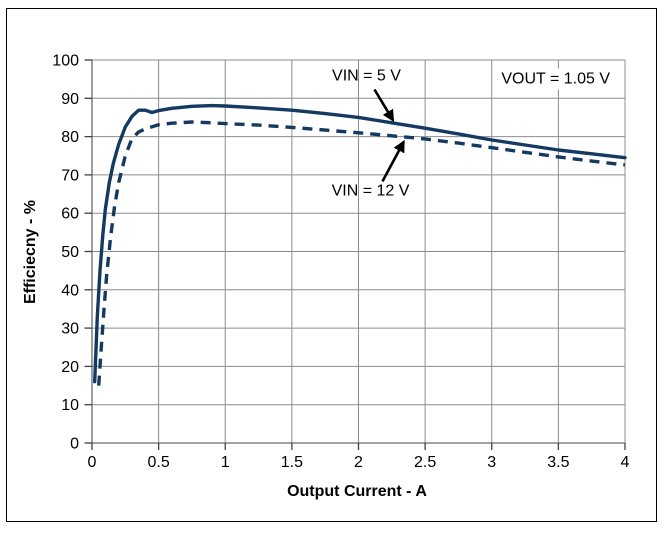 This screenshot has width=667, height=533. Describe the element at coordinates (70, 214) in the screenshot. I see `y-tick-label: 60` at that location.